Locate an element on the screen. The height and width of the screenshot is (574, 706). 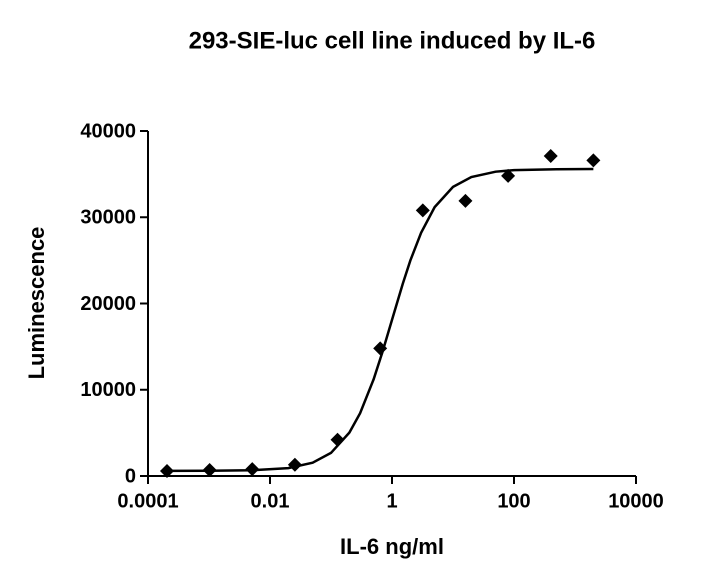
y-tick-label: 40000 is located at coordinates (108, 131).